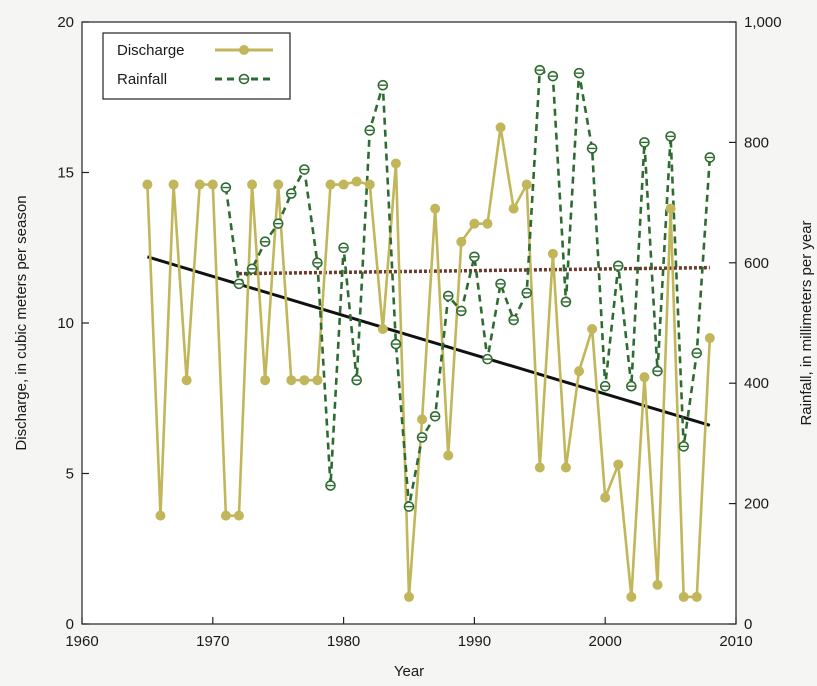 This screenshot has height=686, width=817. What do you see at coordinates (756, 383) in the screenshot?
I see `y-right-tick-label: 400` at bounding box center [756, 383].